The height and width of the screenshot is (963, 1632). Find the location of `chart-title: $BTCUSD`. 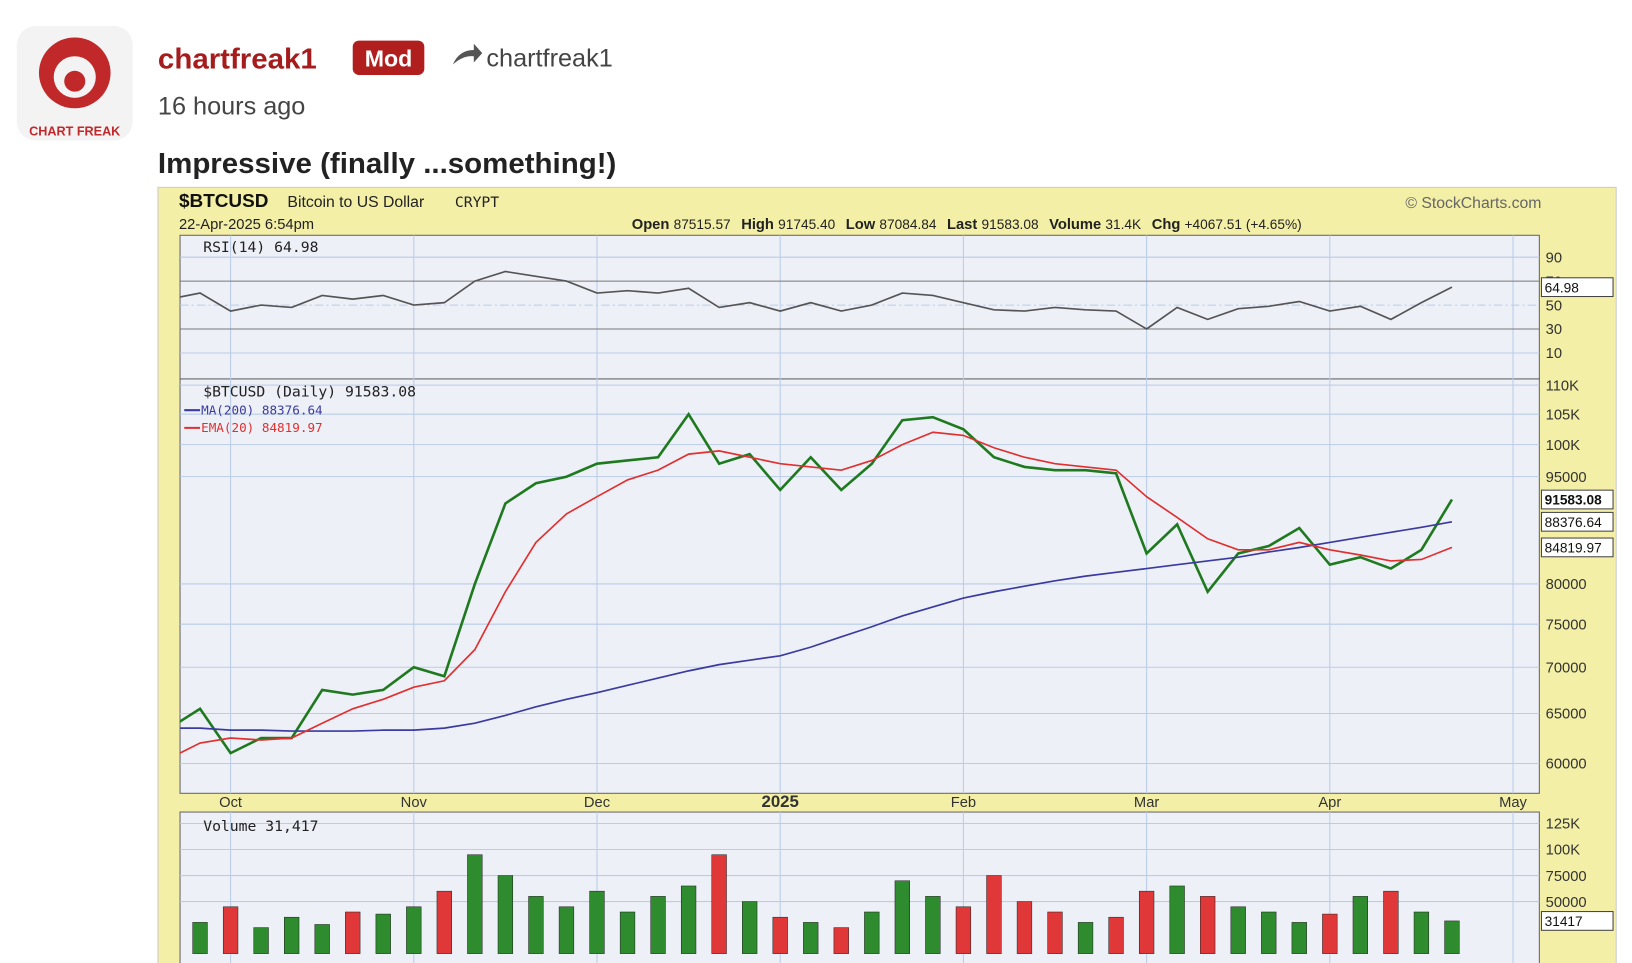

chart-title: $BTCUSD is located at coordinates (223, 200).